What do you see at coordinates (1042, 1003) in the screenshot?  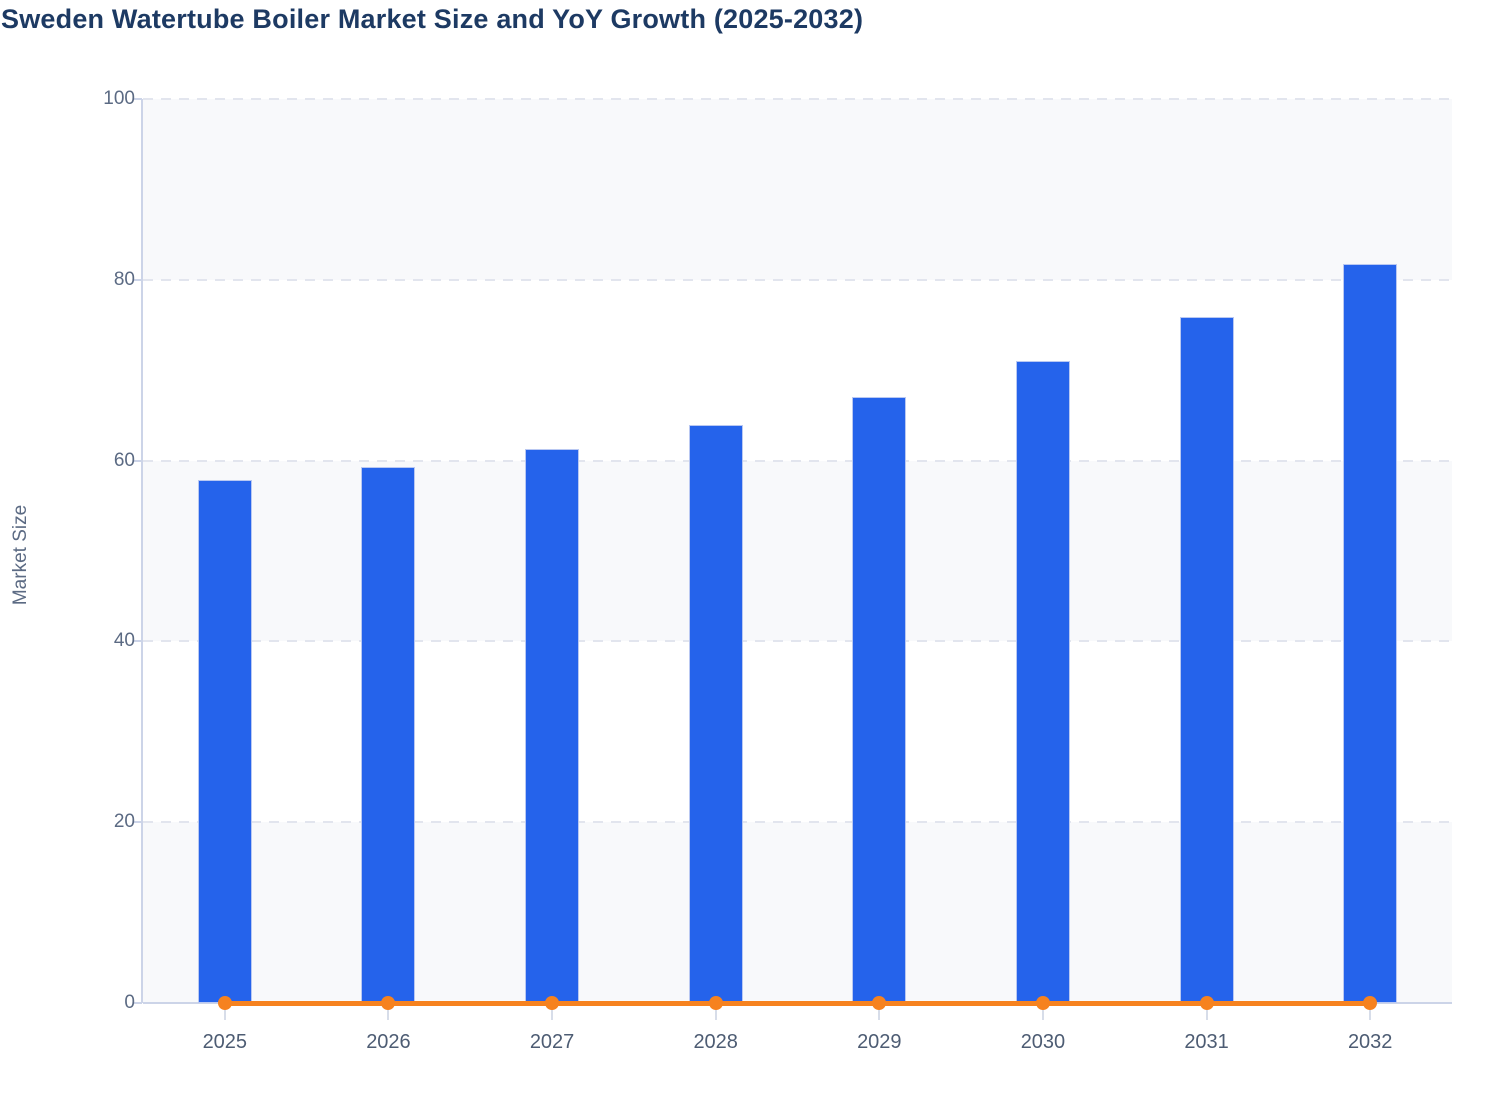 I see `yoy-marker-2030` at bounding box center [1042, 1003].